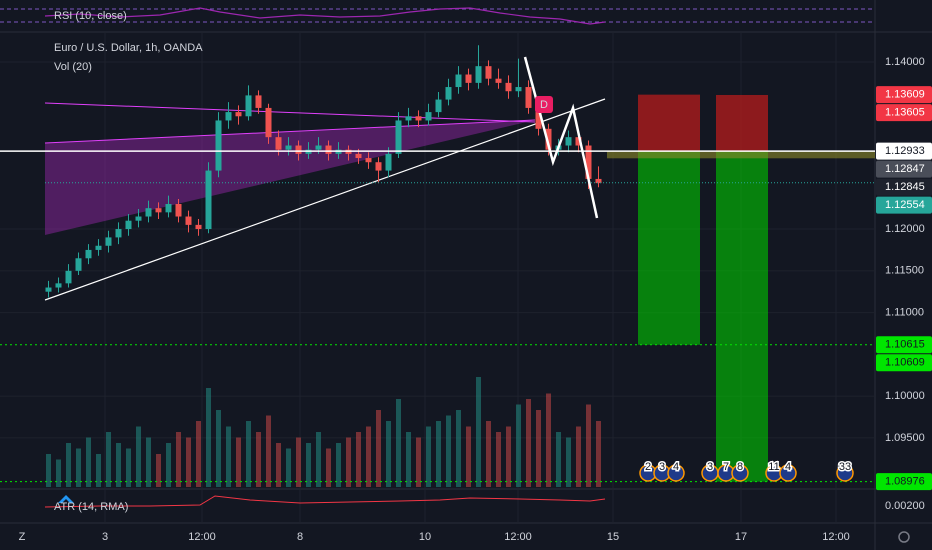 The image size is (932, 550). Describe the element at coordinates (613, 537) in the screenshot. I see `time-tick-label: 15` at that location.